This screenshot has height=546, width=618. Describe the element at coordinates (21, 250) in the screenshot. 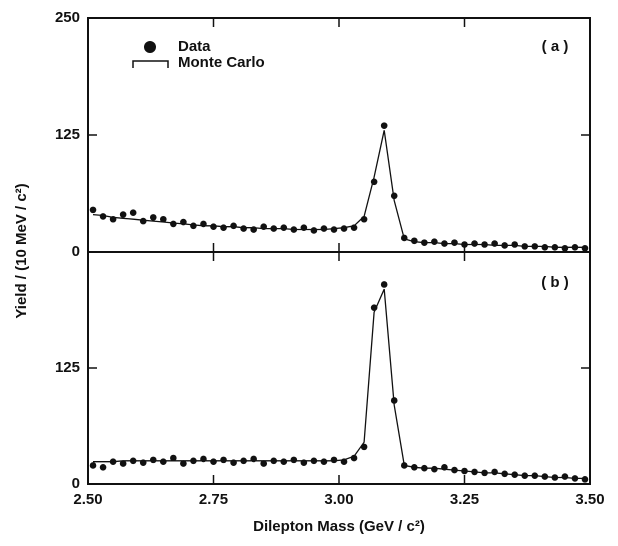

I see `y-axis-label: Yield / (10 MeV / c²)` at that location.